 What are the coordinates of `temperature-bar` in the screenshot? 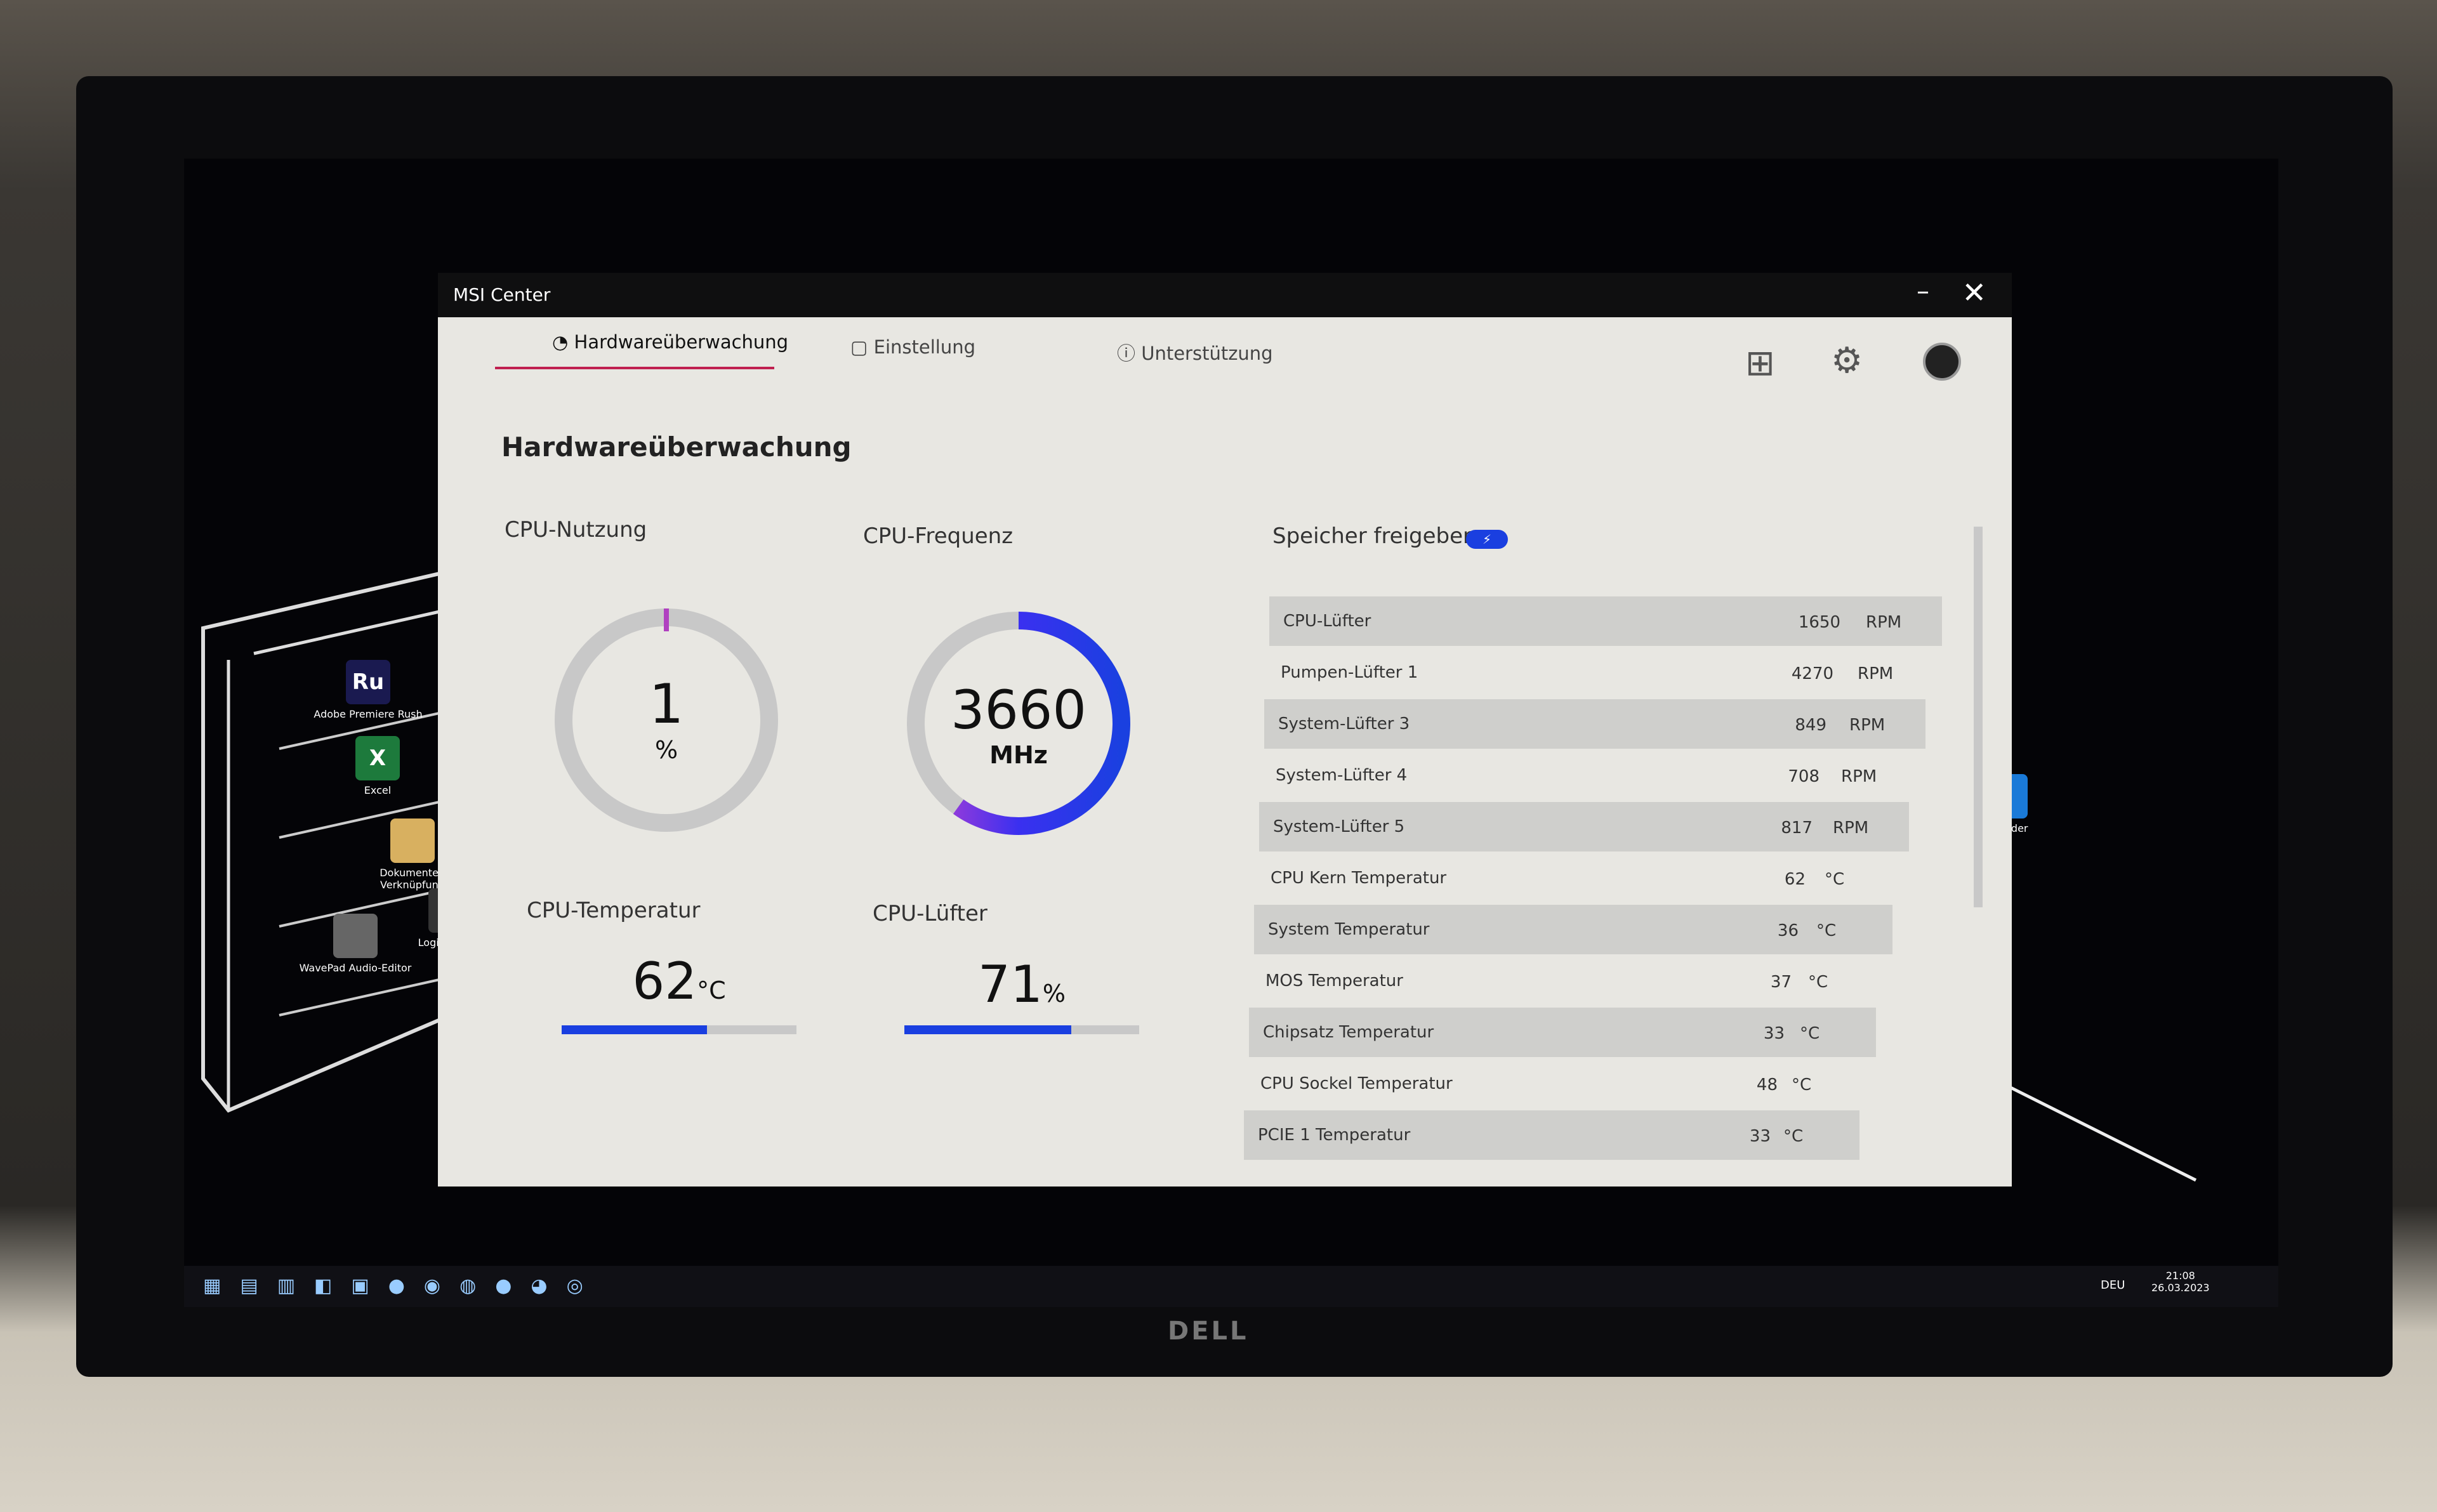 It's located at (635, 1030).